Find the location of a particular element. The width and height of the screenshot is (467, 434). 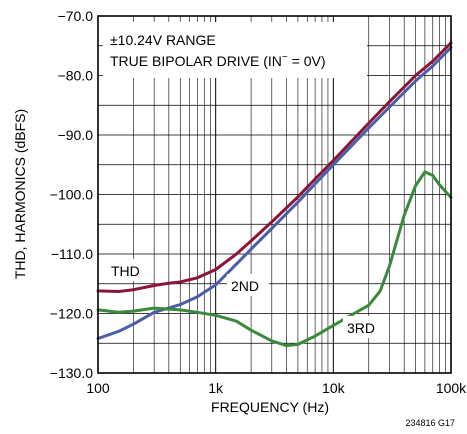

annotation-drive: TRUE BIPOLAR DRIVE (IN− = 0V) is located at coordinates (218, 60).